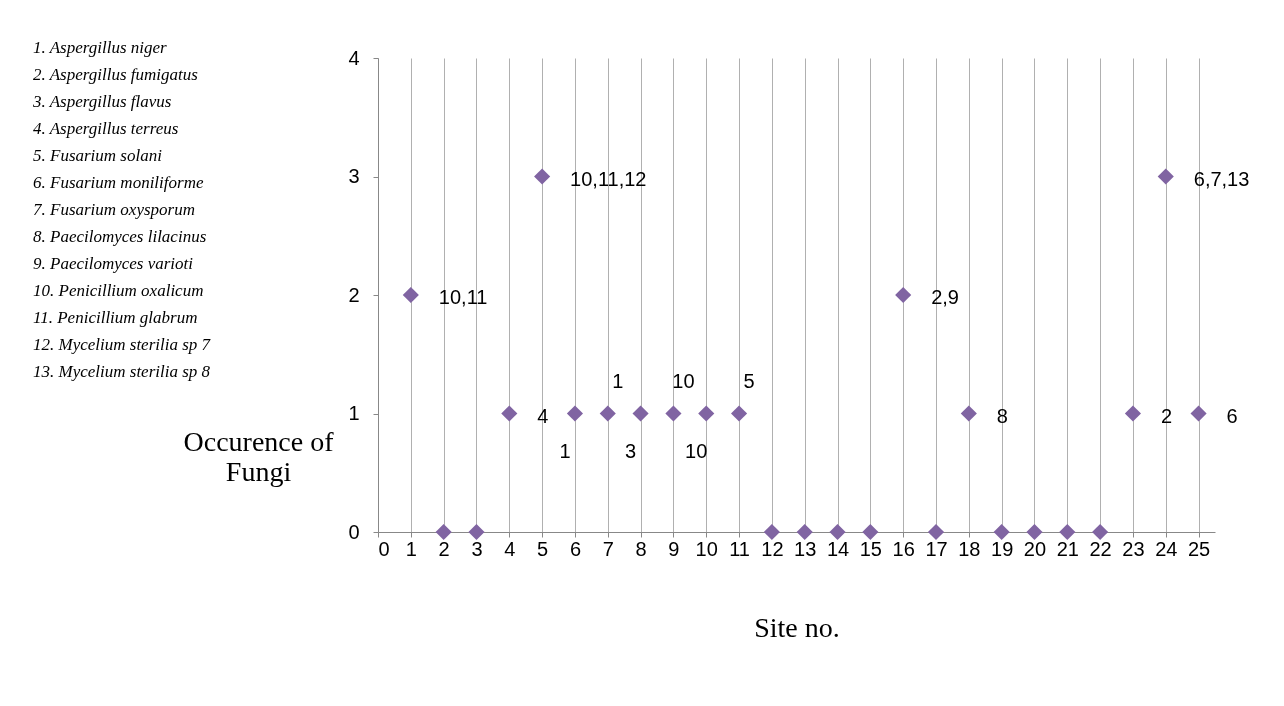 Image resolution: width=1284 pixels, height=706 pixels. I want to click on x-tick-label: 22, so click(1100, 548).